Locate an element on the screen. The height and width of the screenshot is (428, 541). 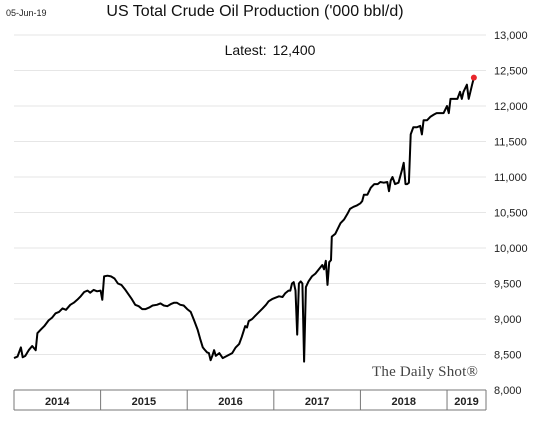
latest-label: Latest: is located at coordinates (245, 50).